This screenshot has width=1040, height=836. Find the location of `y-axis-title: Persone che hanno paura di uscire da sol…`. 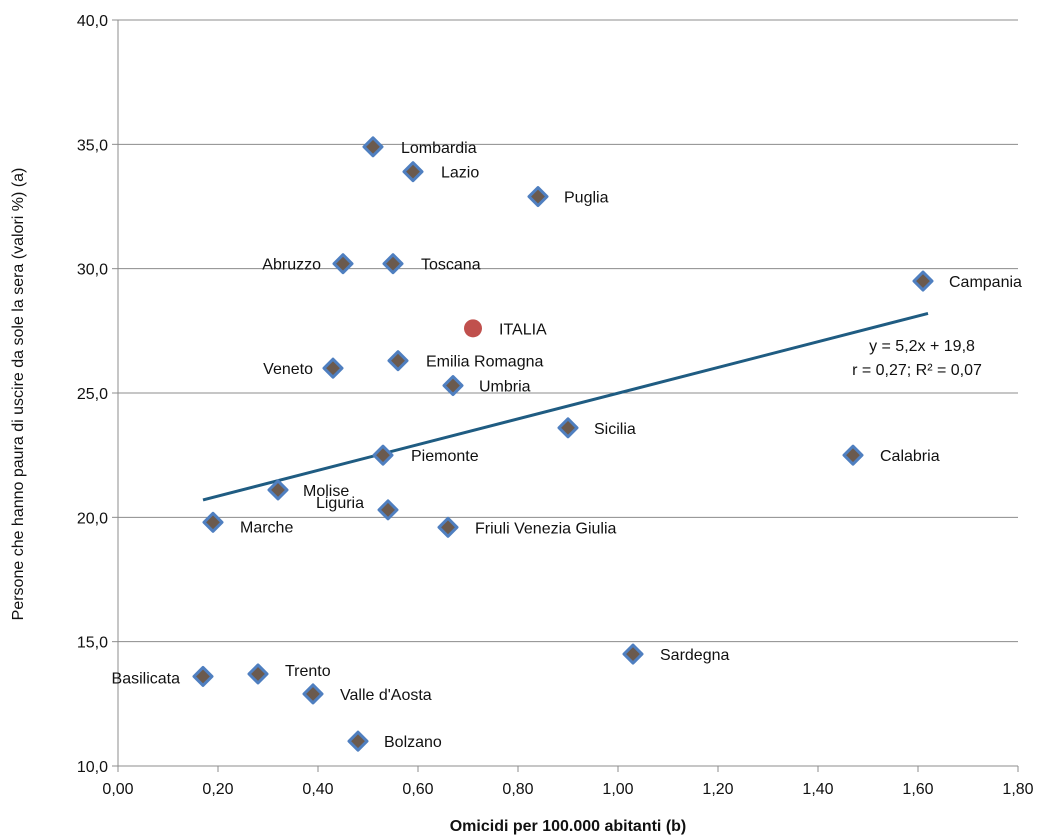

y-axis-title: Persone che hanno paura di uscire da sol… is located at coordinates (18, 394).